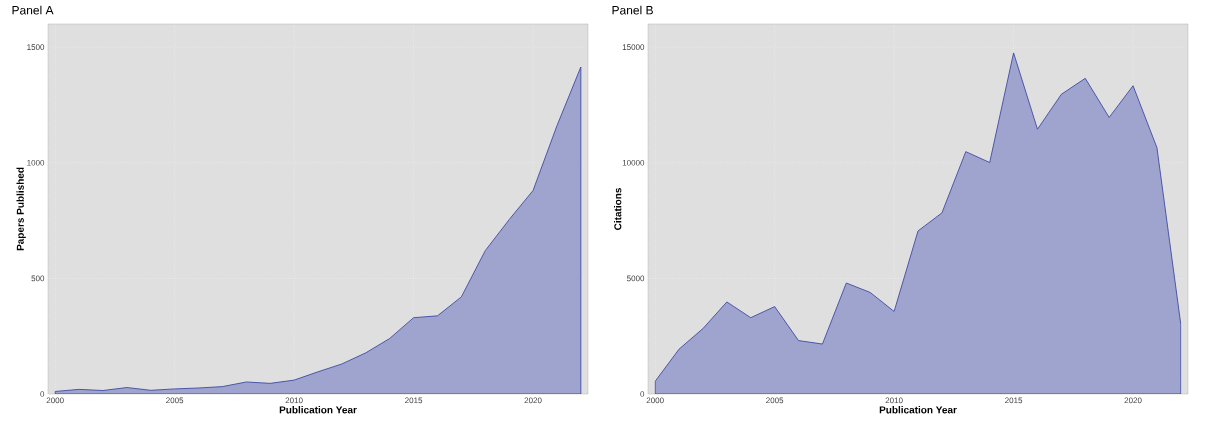  I want to click on y-axis-title: Papers Published, so click(21, 209).